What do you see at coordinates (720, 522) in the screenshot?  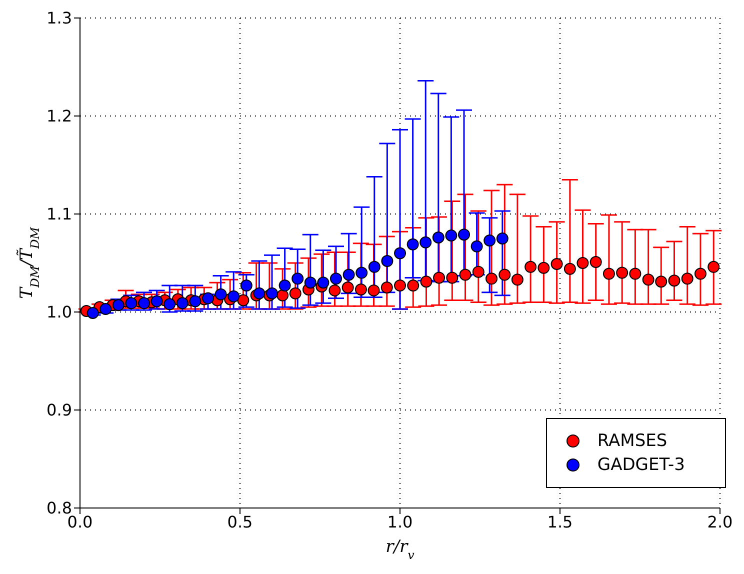 I see `x-tick-label: 2.0` at bounding box center [720, 522].